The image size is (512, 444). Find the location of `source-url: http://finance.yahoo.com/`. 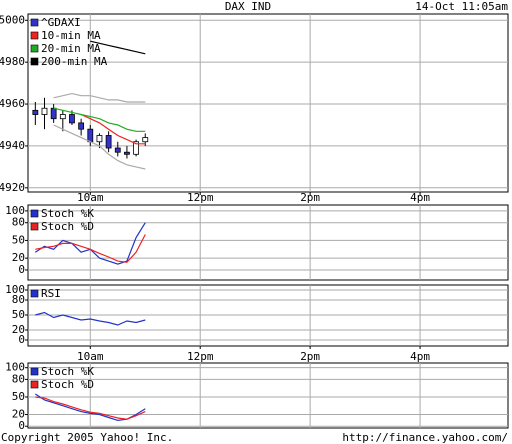

source-url: http://finance.yahoo.com/ is located at coordinates (425, 437).